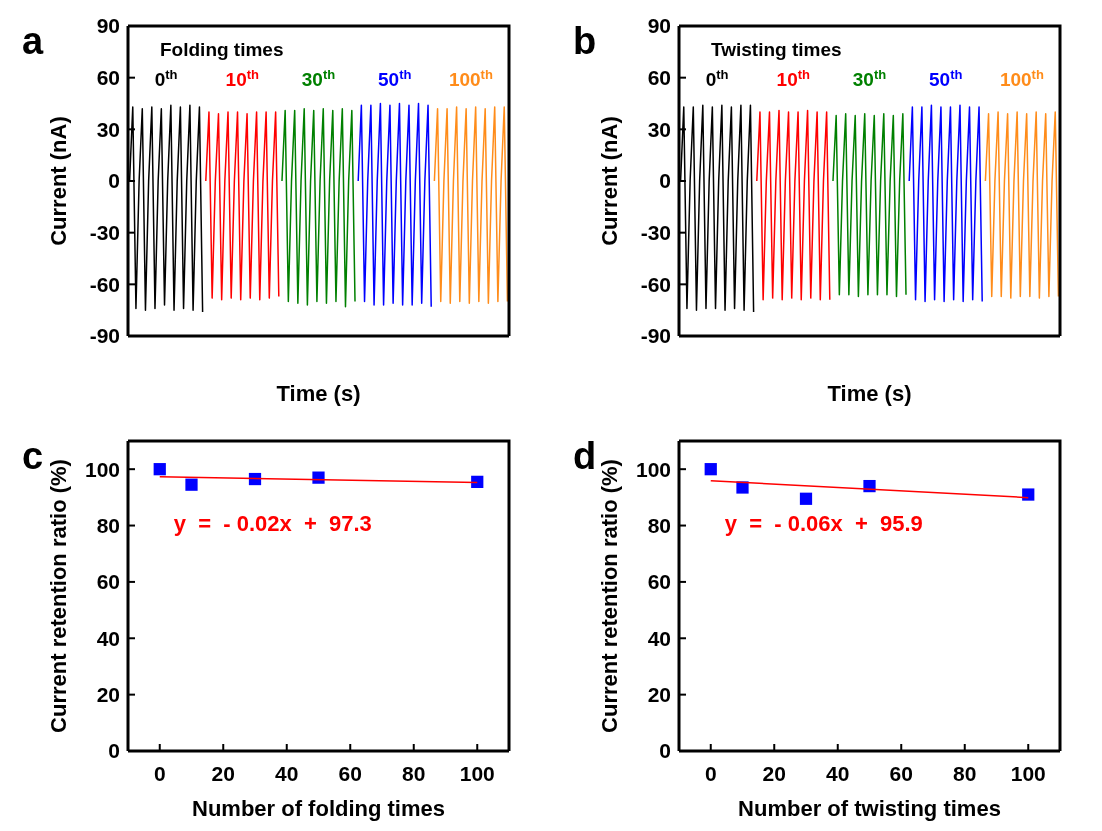 The height and width of the screenshot is (831, 1102). Describe the element at coordinates (585, 41) in the screenshot. I see `chart-title: b` at that location.